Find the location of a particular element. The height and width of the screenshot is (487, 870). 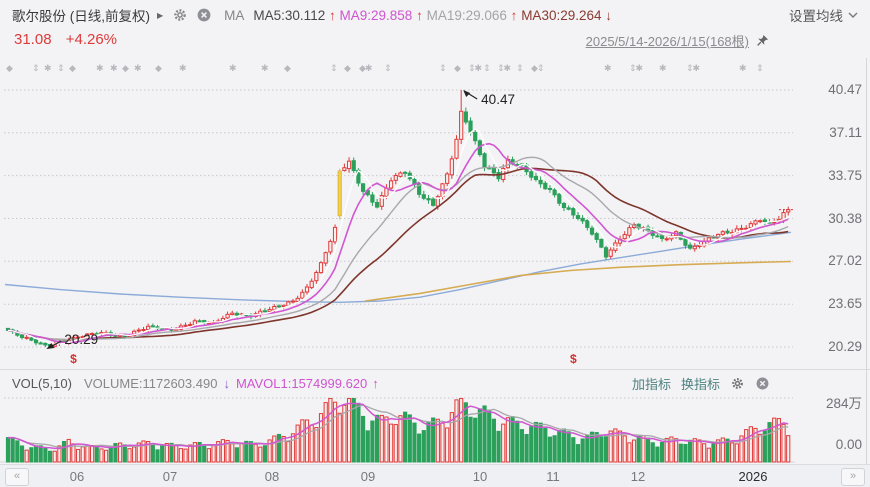

time-axis-label: 09 is located at coordinates (368, 476).